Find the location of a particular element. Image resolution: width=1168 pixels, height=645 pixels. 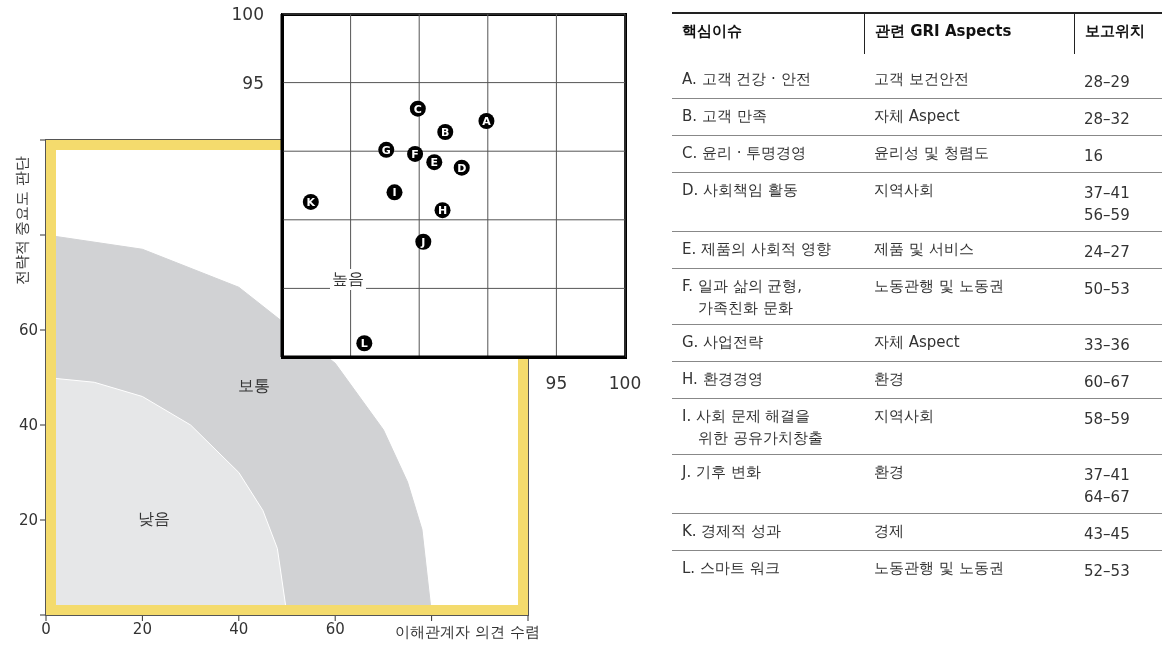

series-label: 낮음 is located at coordinates (154, 519).